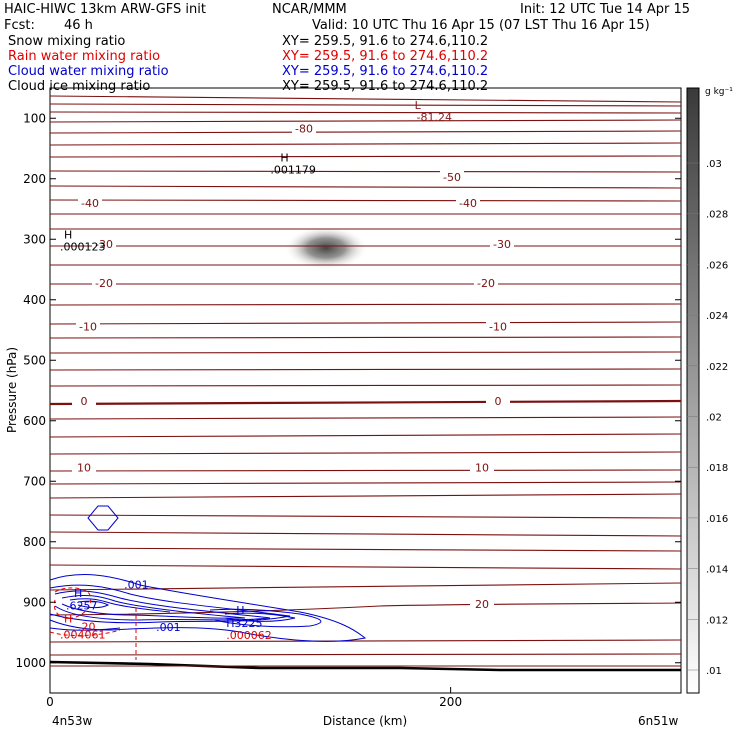 The image size is (740, 740). I want to click on colorbar-label: .024, so click(717, 316).